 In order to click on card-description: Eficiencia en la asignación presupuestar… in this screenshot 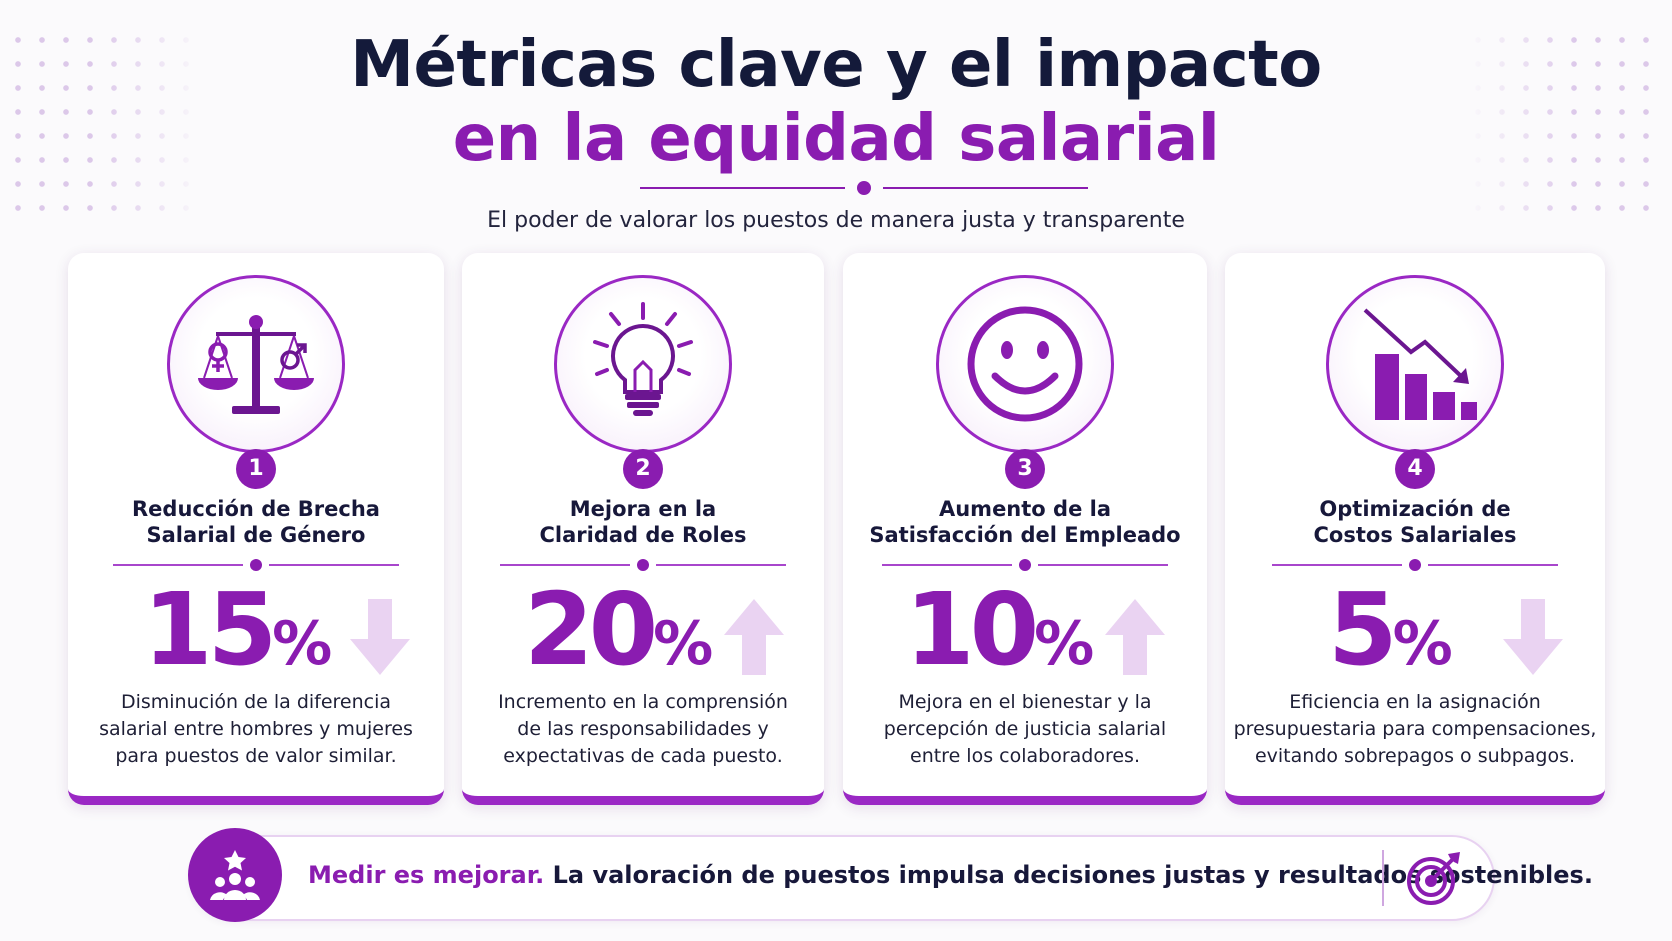, I will do `click(1415, 729)`.